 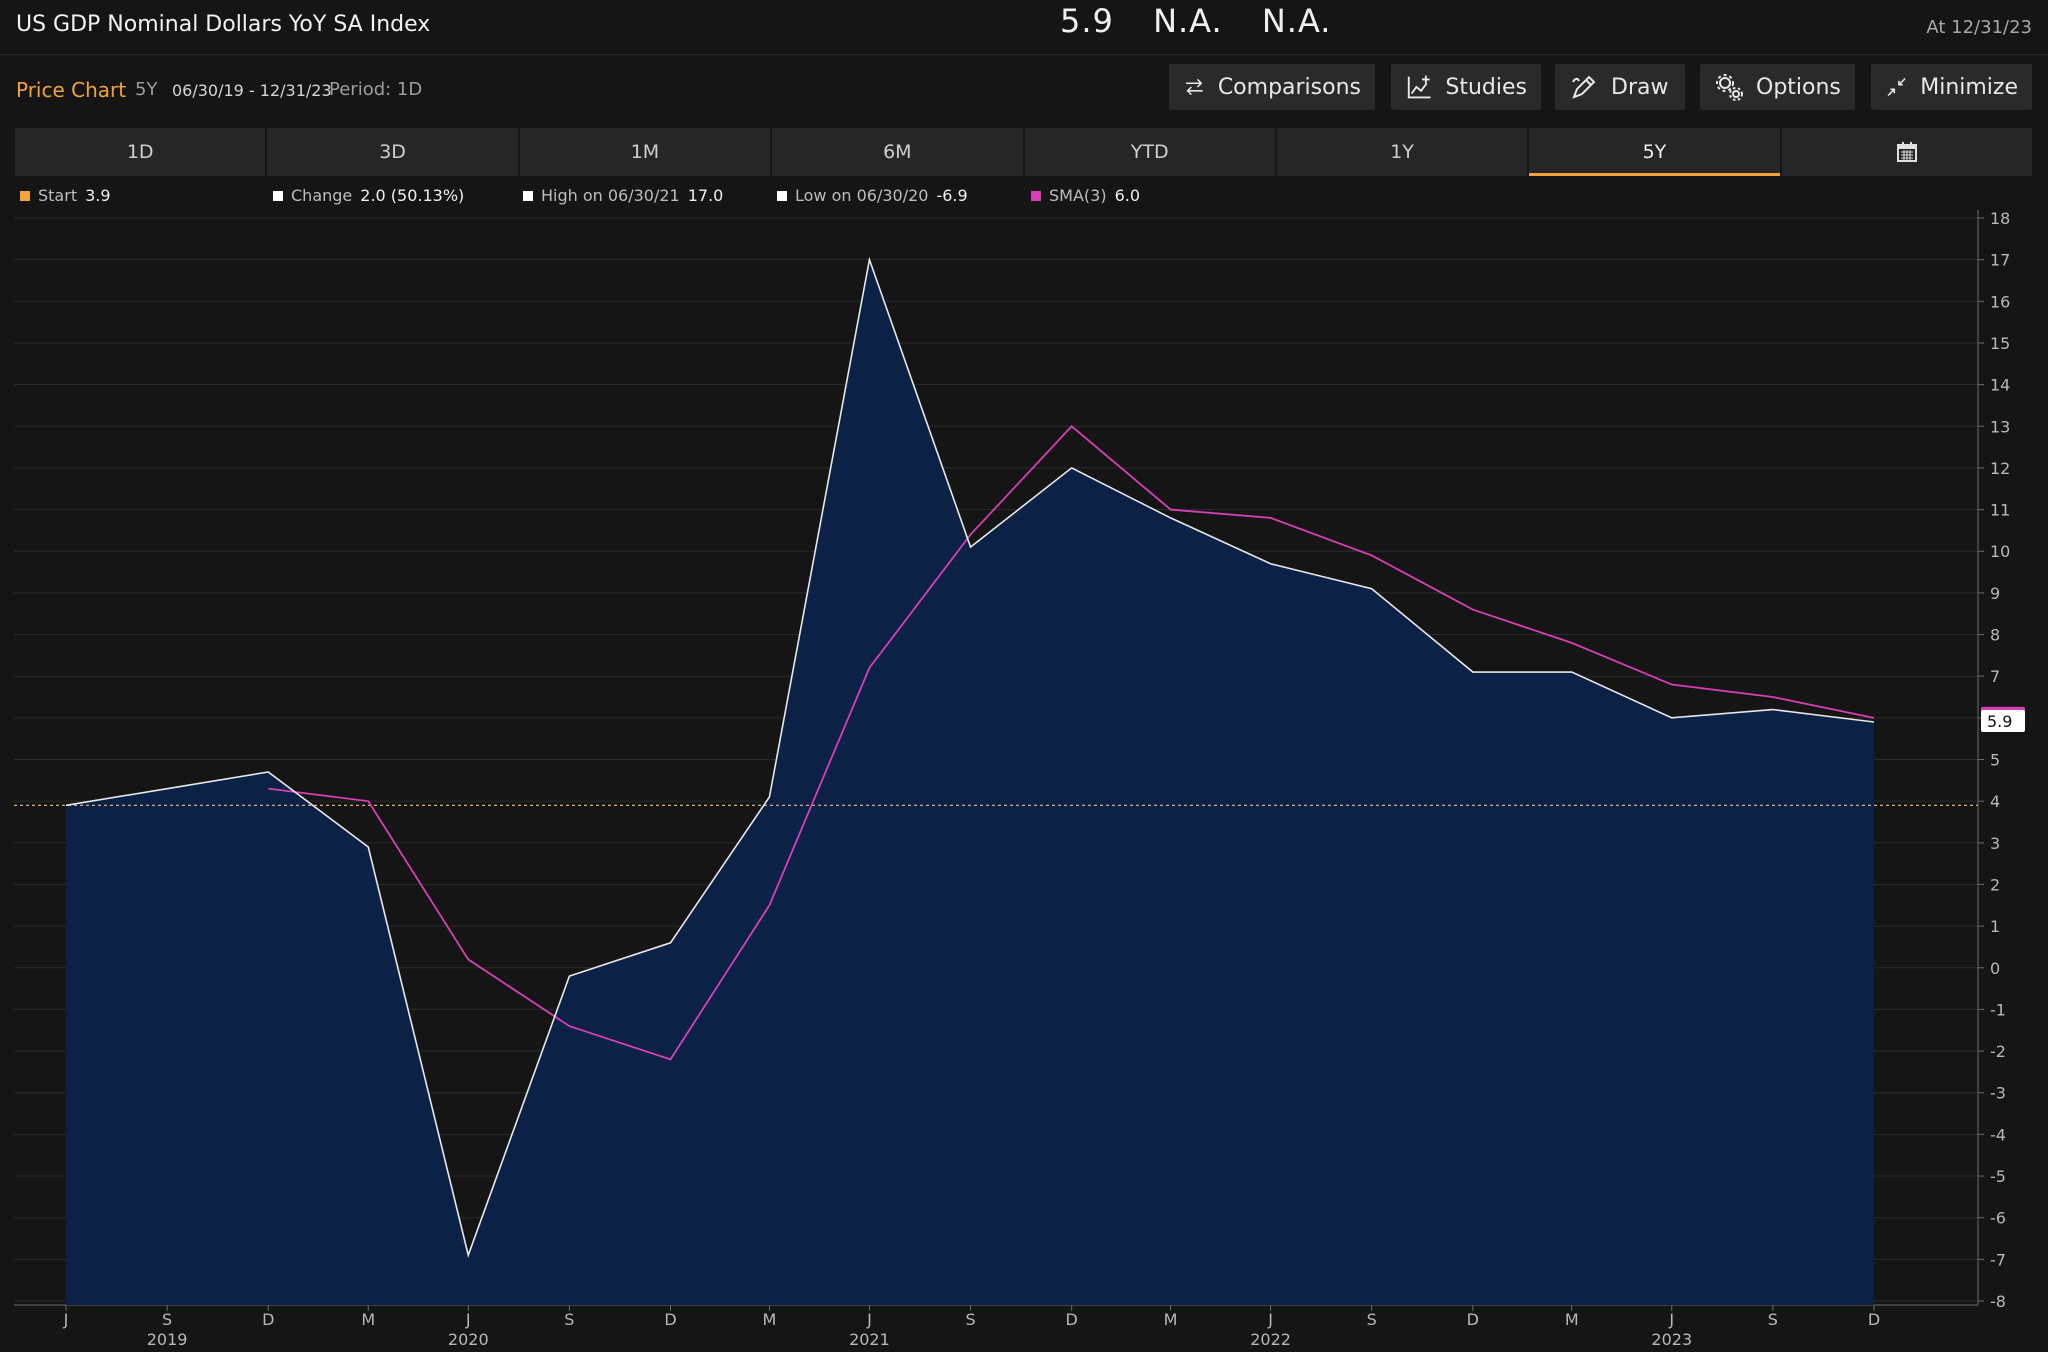 I want to click on y-tick-label: 11, so click(x=2000, y=510).